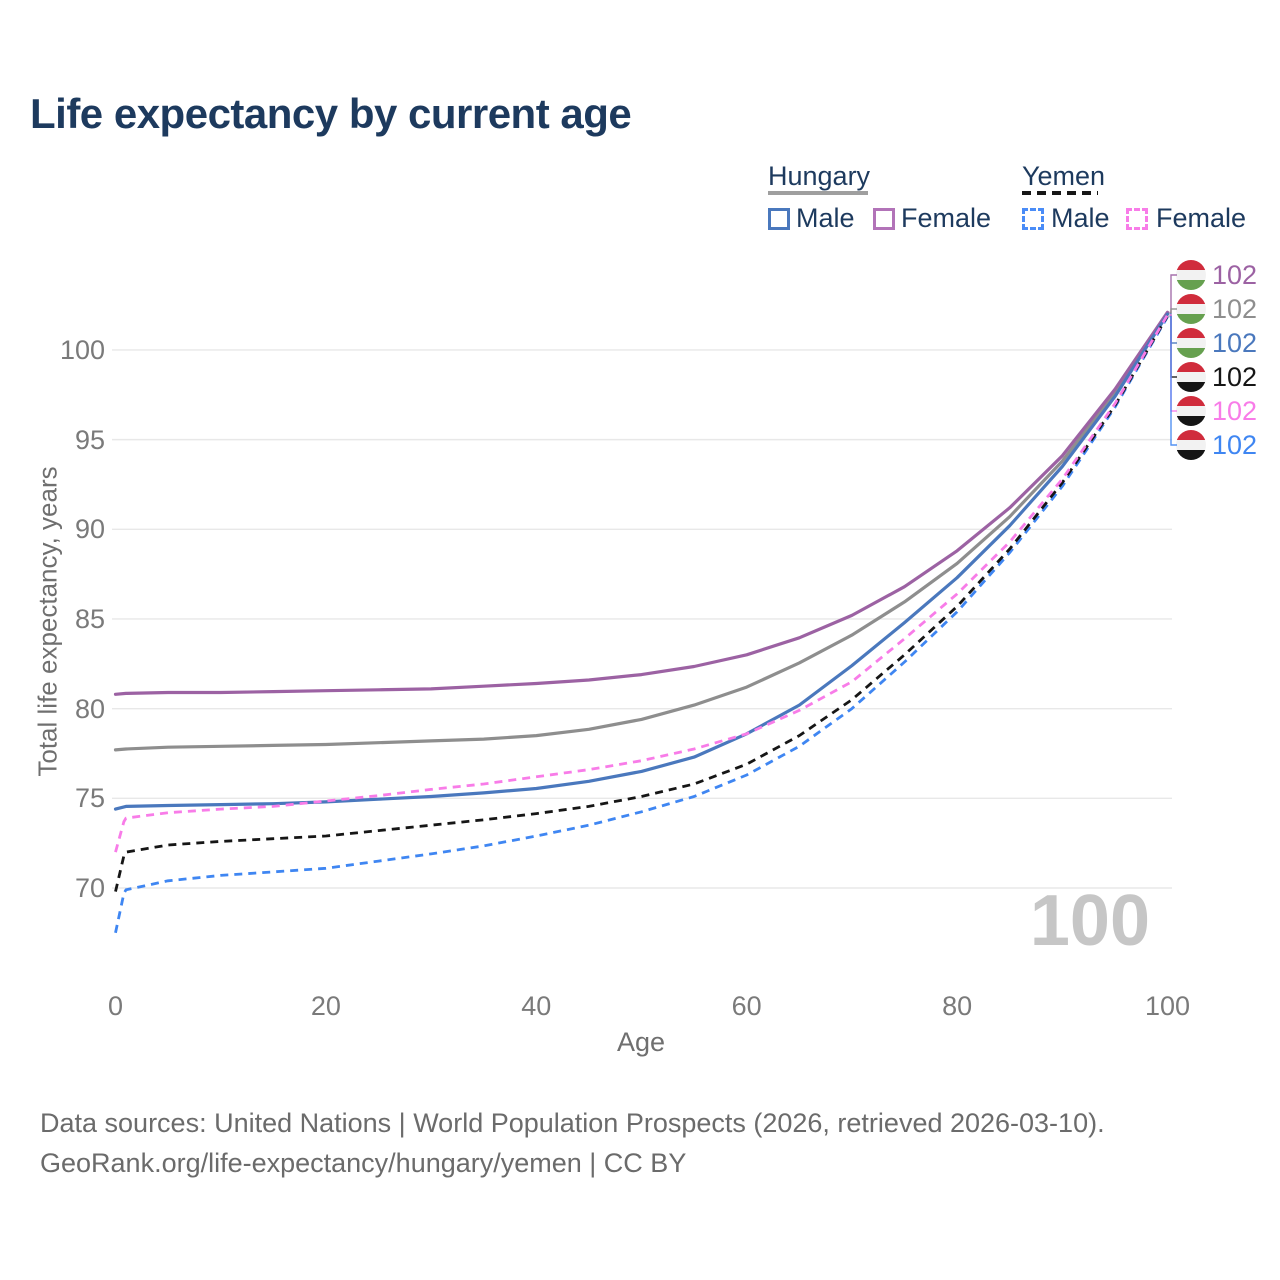 The width and height of the screenshot is (1280, 1280). I want to click on legend-group-hungary: Hungary, so click(819, 176).